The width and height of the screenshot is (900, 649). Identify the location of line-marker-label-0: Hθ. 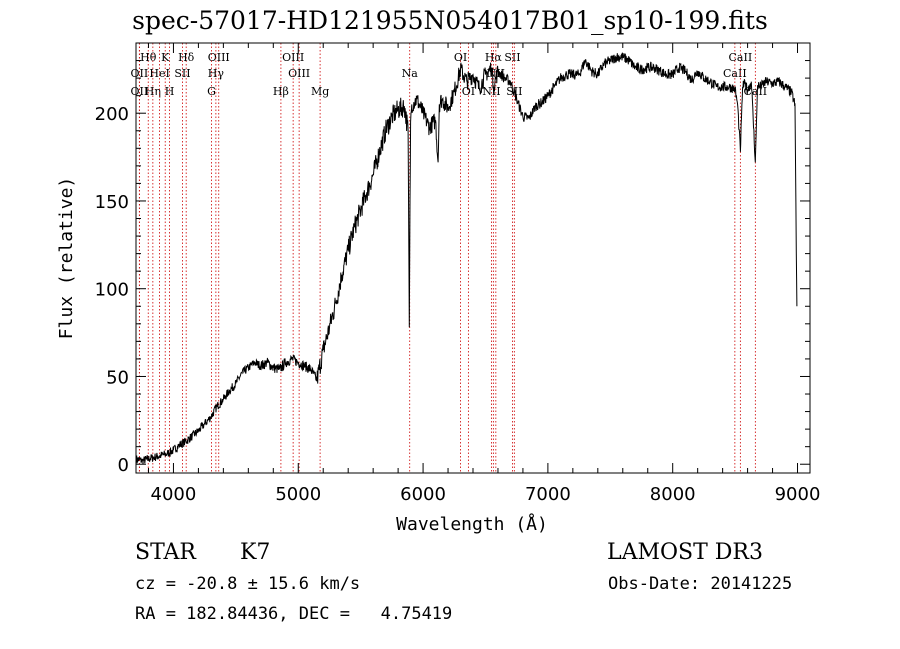
(148, 57).